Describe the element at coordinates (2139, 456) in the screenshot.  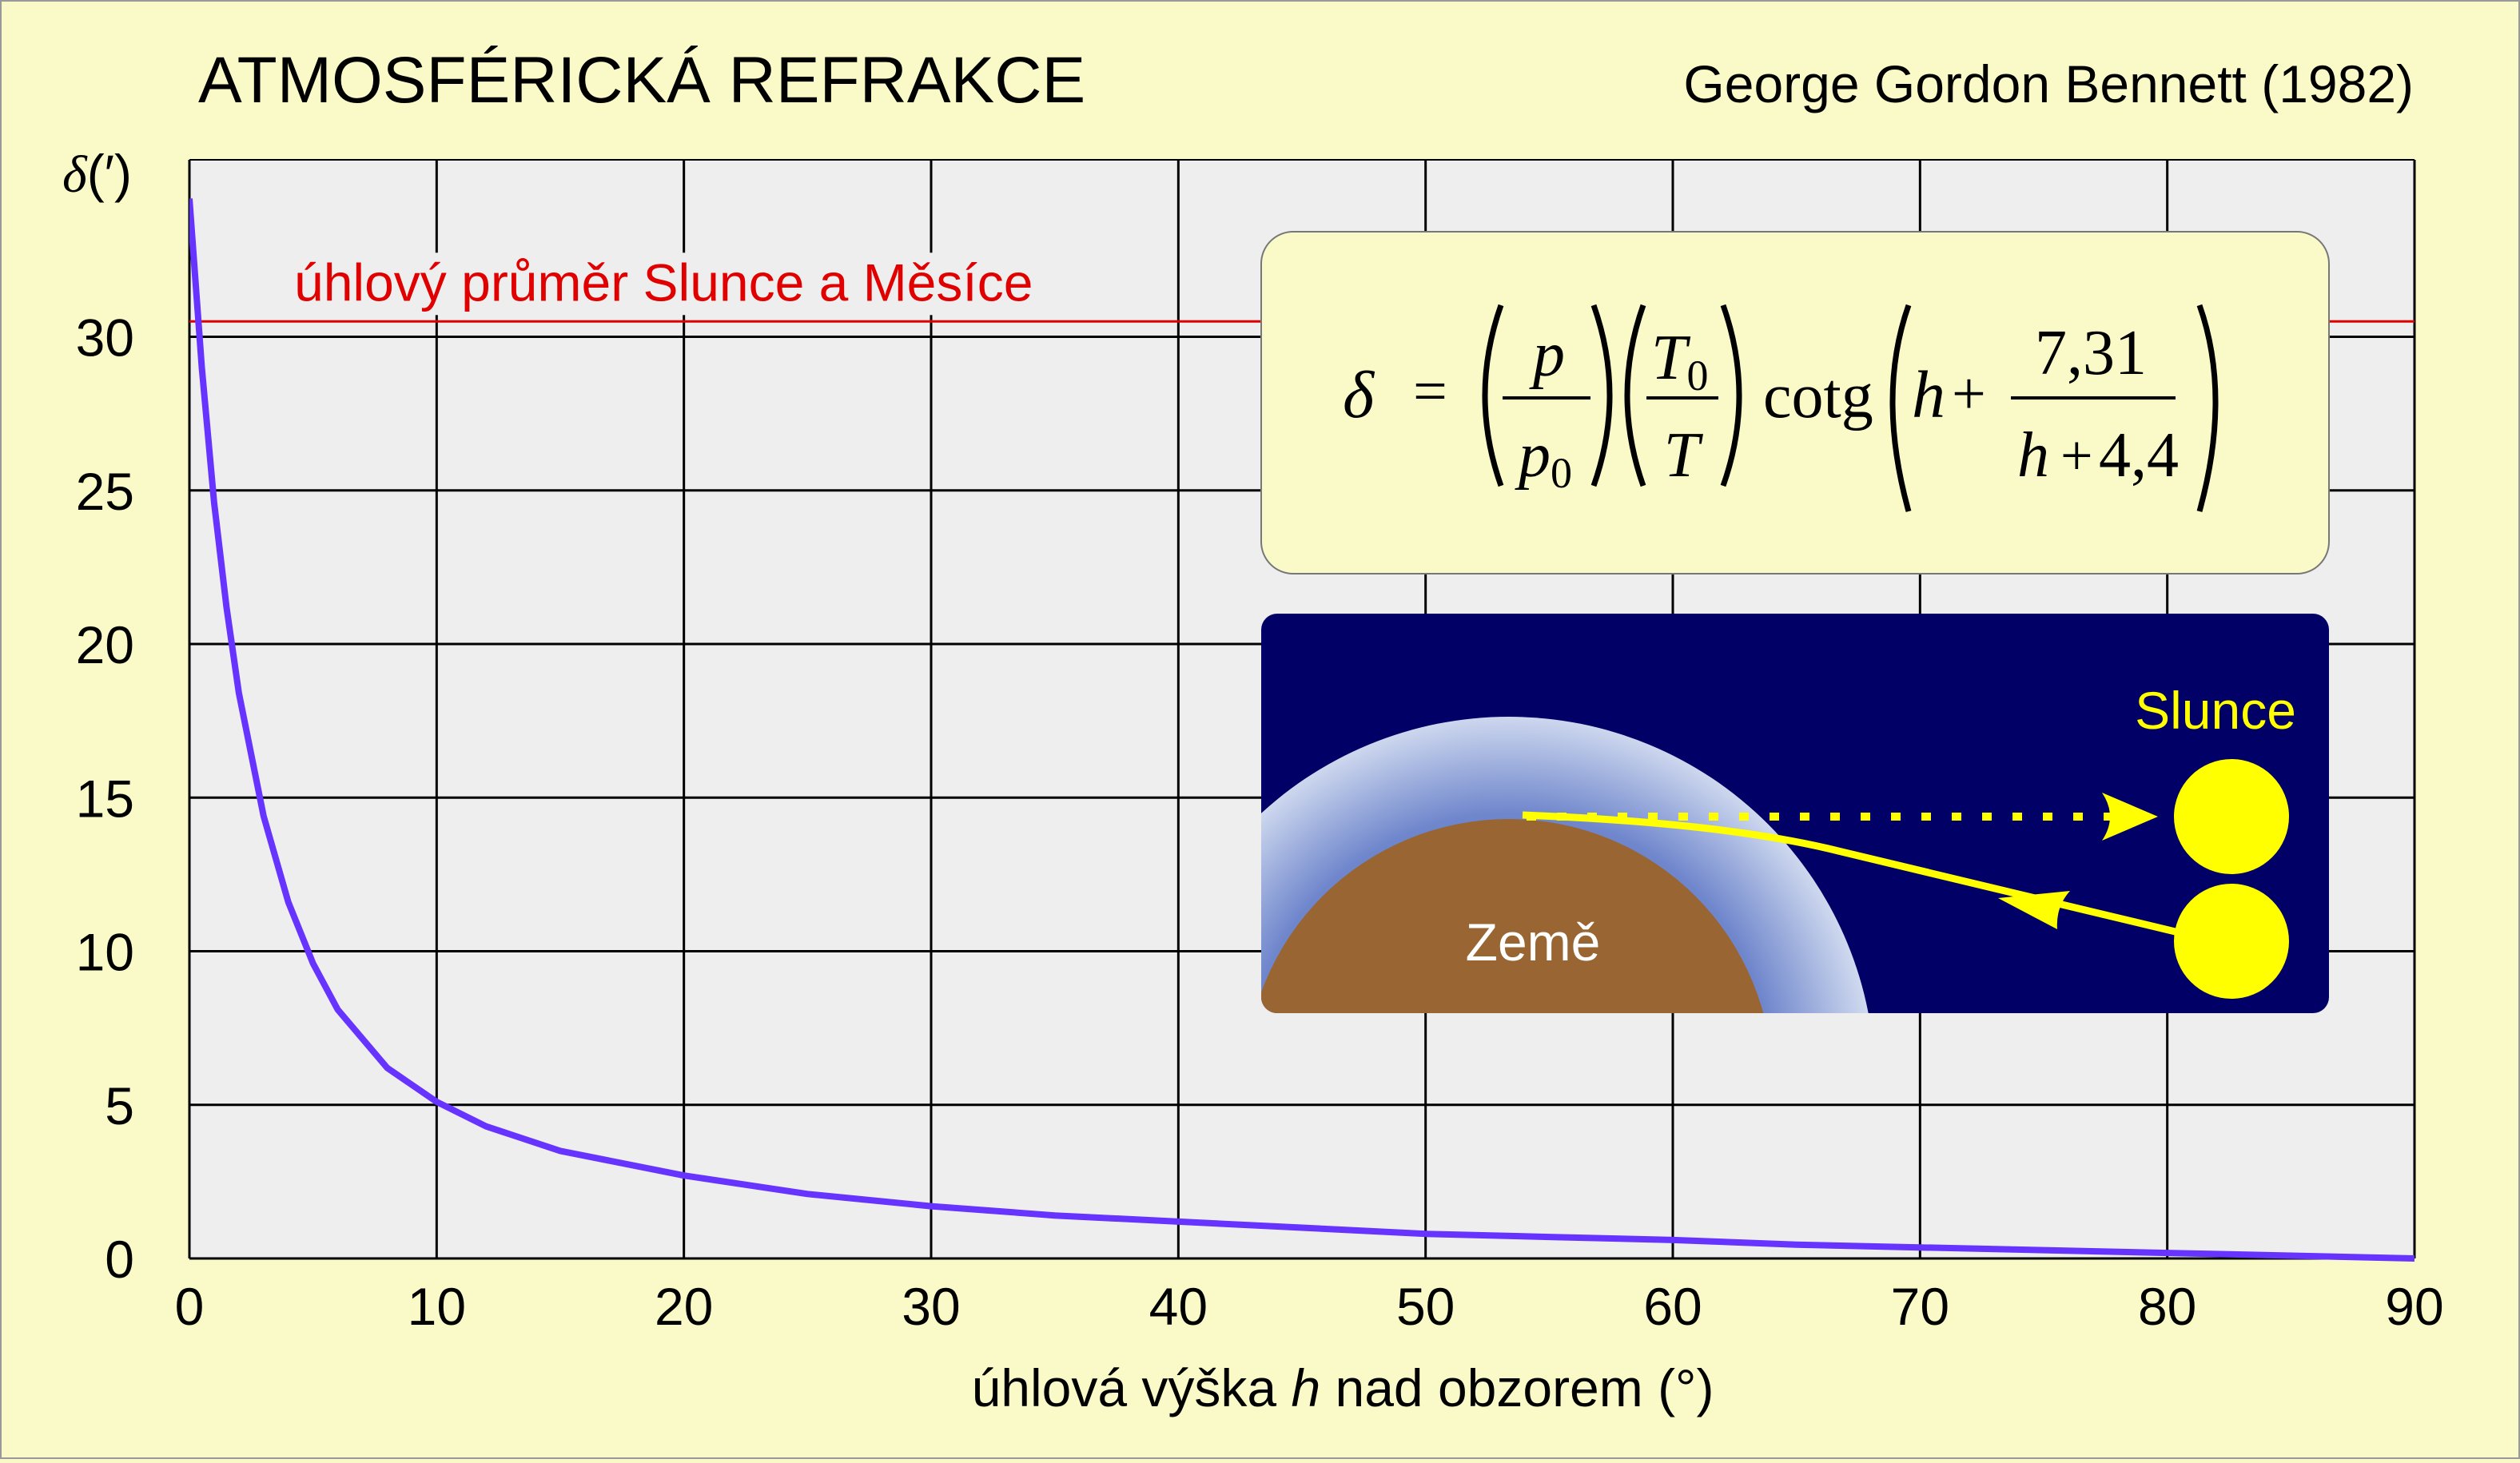
I see `formula-den-val: 4,4` at that location.